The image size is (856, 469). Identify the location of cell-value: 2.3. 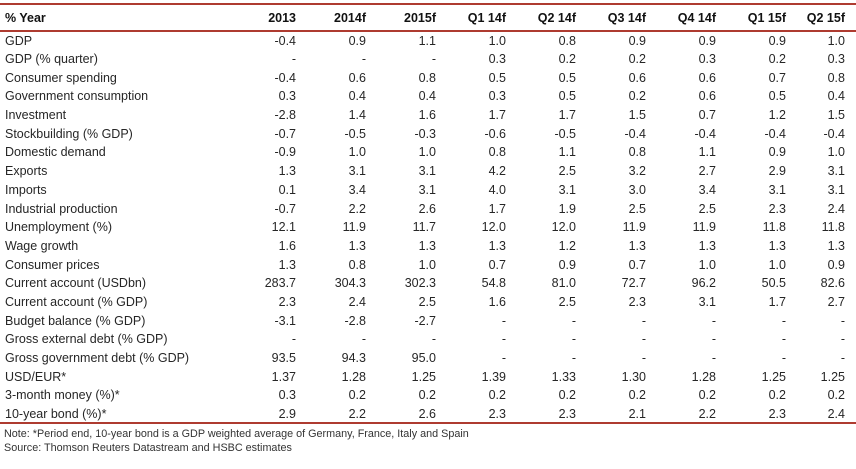
(541, 414).